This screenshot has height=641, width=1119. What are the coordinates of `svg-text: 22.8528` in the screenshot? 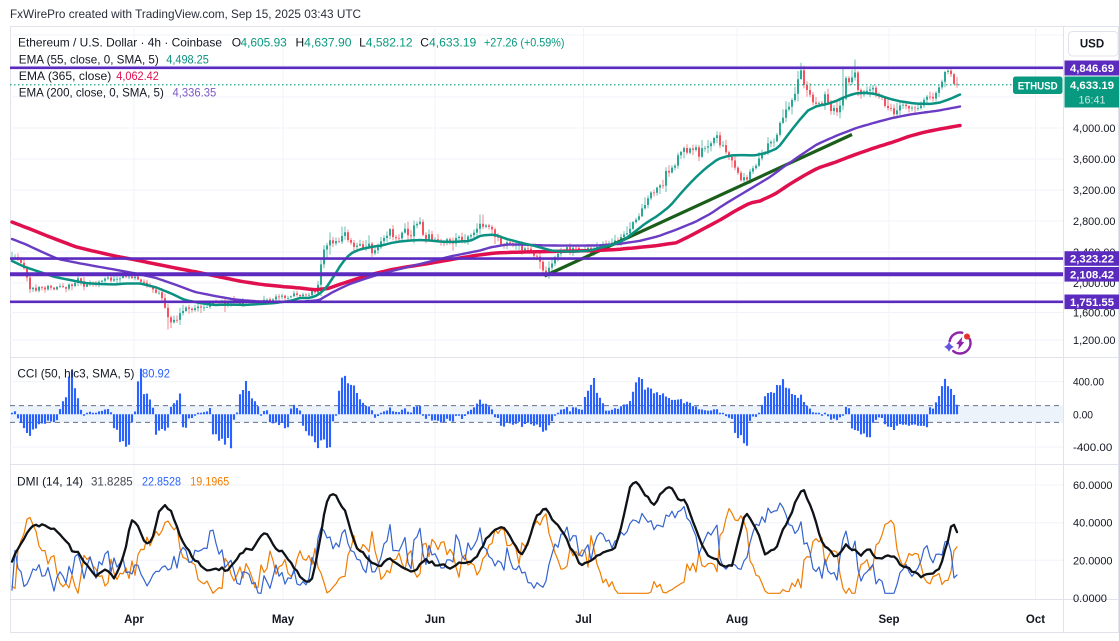 It's located at (161, 481).